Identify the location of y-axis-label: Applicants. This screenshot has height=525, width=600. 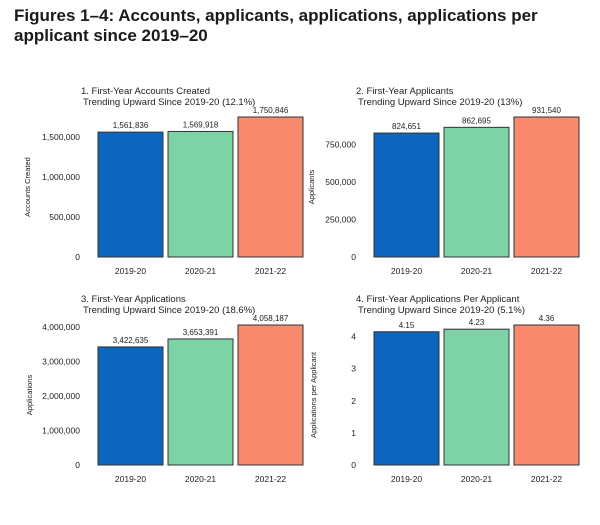
(311, 186).